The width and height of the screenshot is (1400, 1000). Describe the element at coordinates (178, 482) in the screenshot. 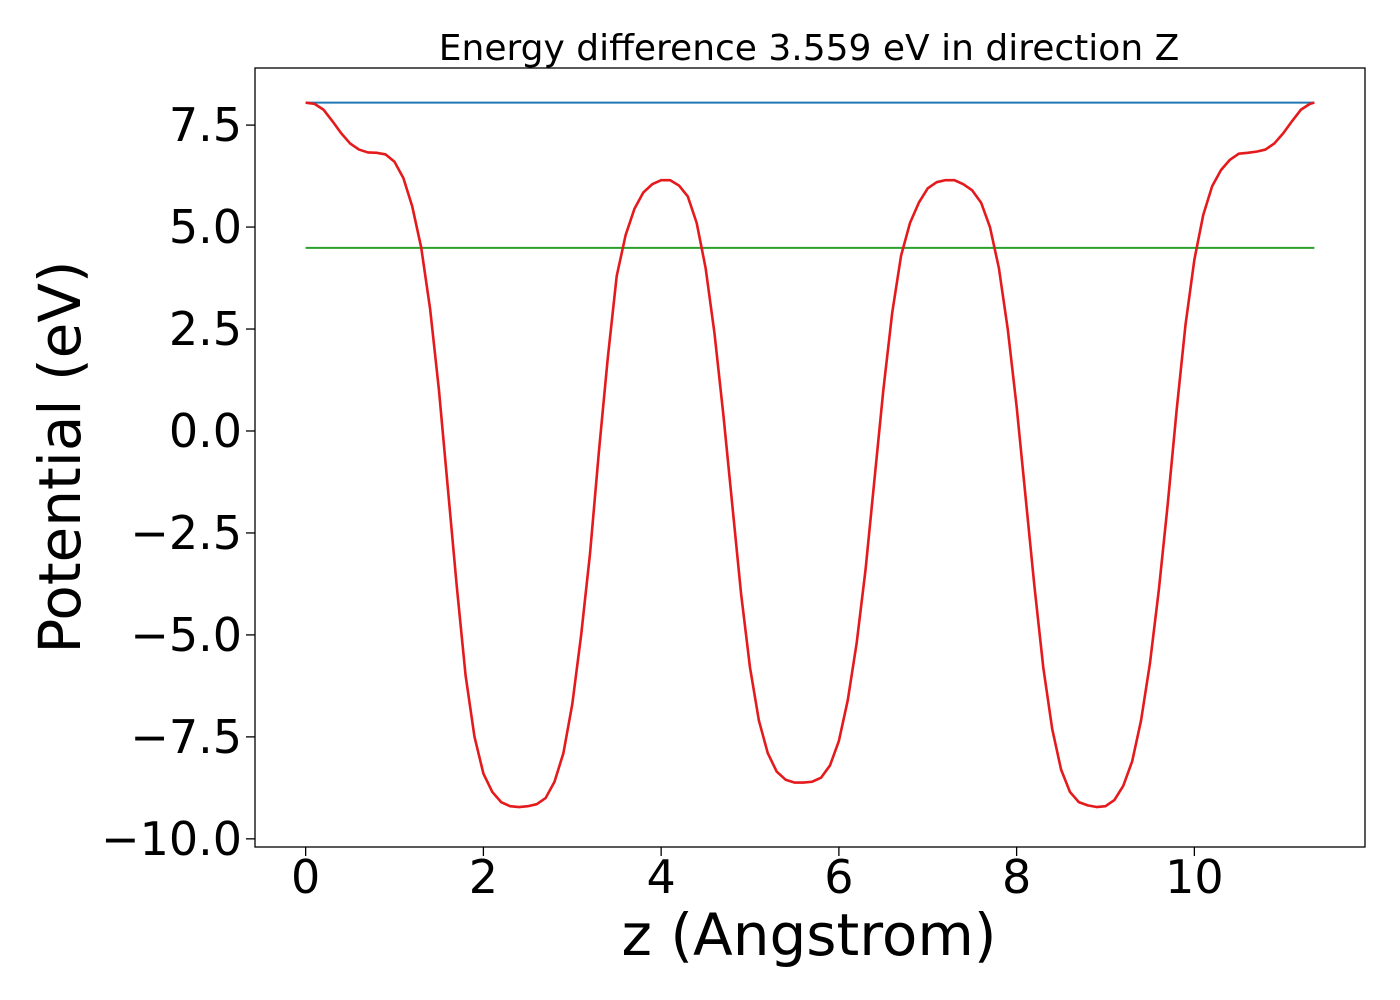

I see `y-axis: −10.0 −7.5 −5.0 −2.5 0.0 2.5 5.0 7.5` at that location.